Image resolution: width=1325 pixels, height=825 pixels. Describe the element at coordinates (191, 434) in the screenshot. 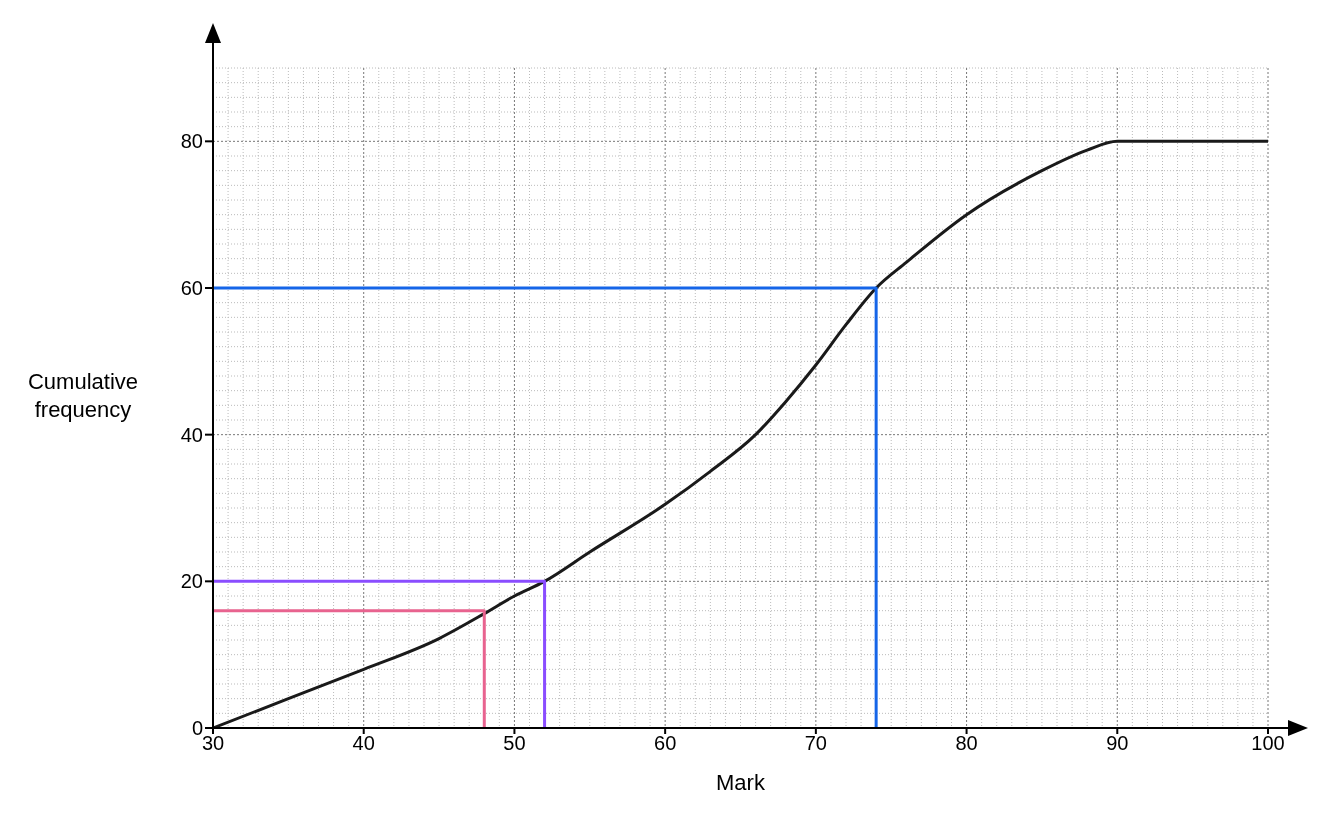

I see `y-tick-label: 40` at that location.